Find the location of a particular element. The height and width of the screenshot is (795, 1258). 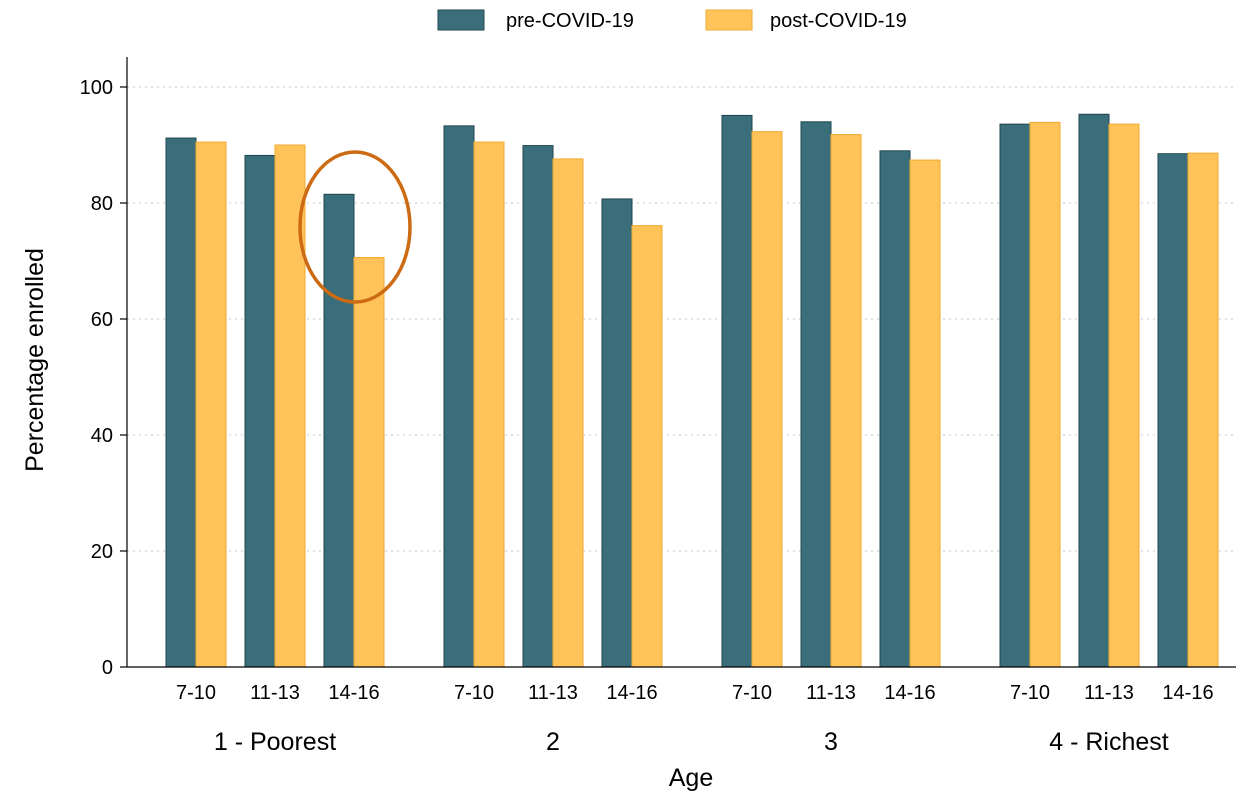

y-tick-label: 60 is located at coordinates (102, 320).